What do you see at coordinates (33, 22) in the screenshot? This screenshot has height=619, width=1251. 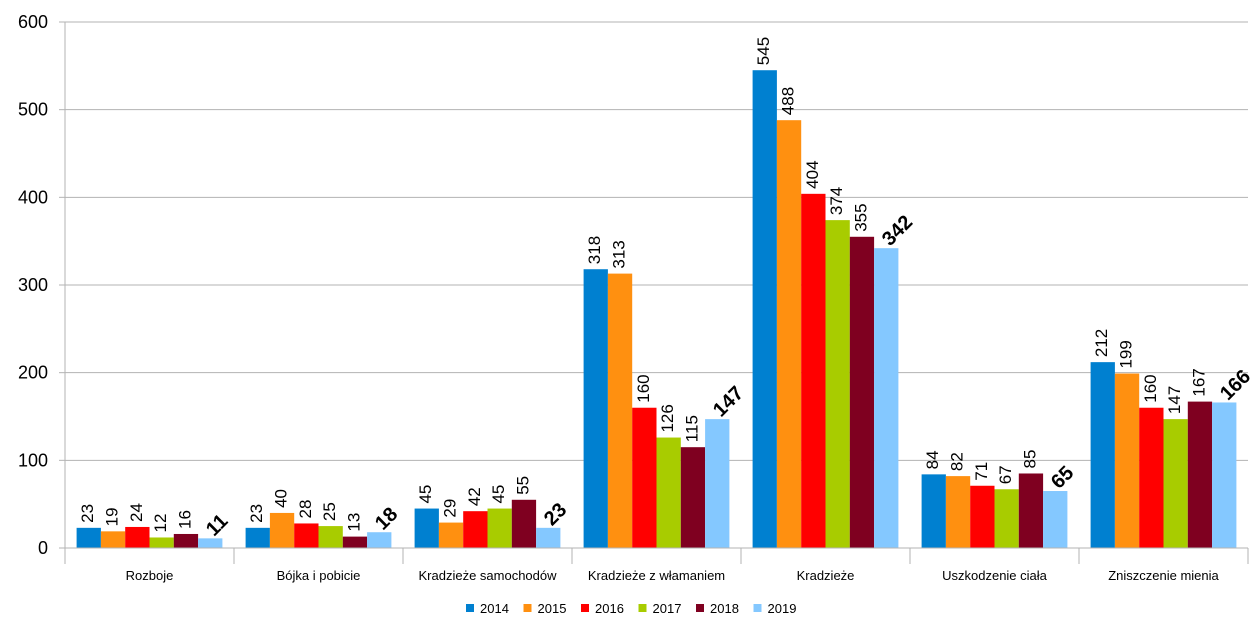 I see `y-tick-label: 600` at bounding box center [33, 22].